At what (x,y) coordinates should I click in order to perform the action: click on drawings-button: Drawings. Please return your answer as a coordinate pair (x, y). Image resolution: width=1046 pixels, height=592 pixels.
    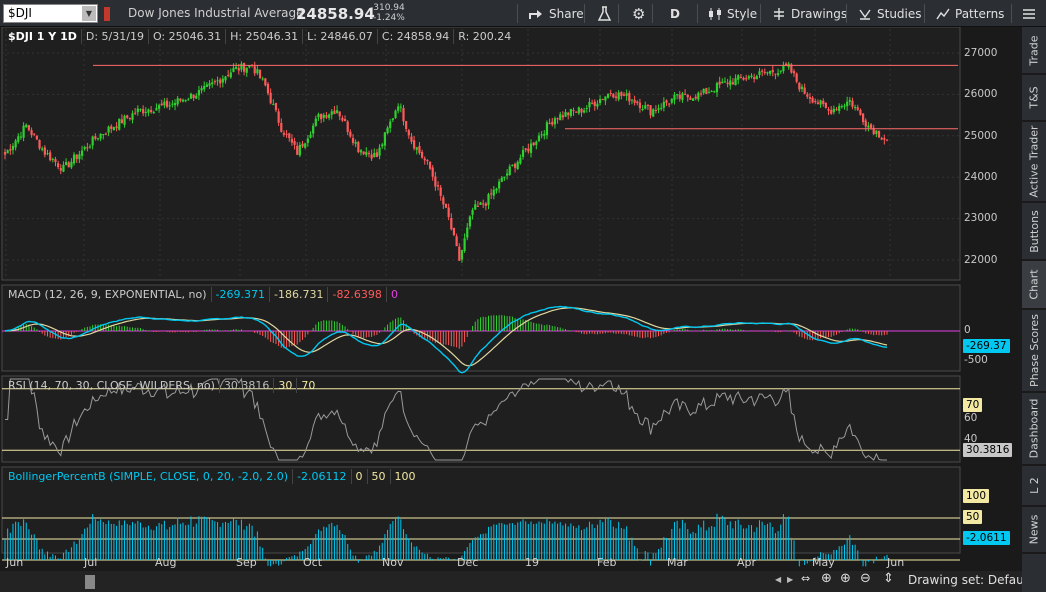
    Looking at the image, I should click on (809, 13).